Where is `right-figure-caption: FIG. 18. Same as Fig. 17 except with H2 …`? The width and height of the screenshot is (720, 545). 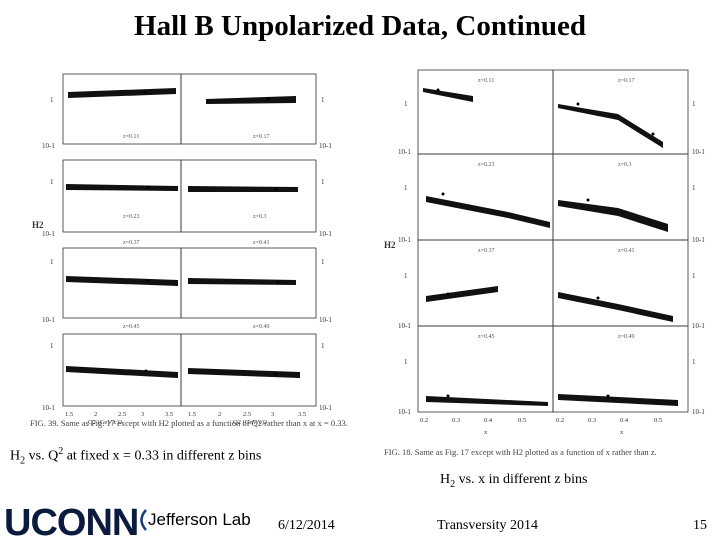
right-figure-caption: FIG. 18. Same as Fig. 17 except with H2 … is located at coordinates (520, 452).